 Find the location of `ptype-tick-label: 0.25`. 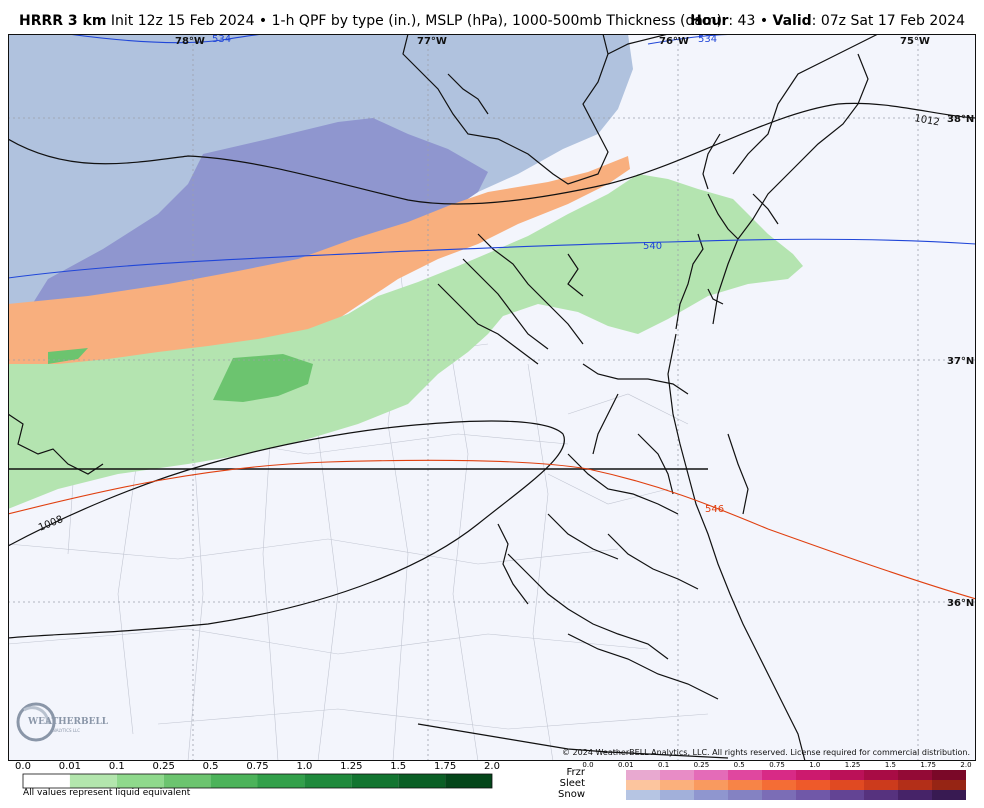

ptype-tick-label: 0.25 is located at coordinates (701, 765).